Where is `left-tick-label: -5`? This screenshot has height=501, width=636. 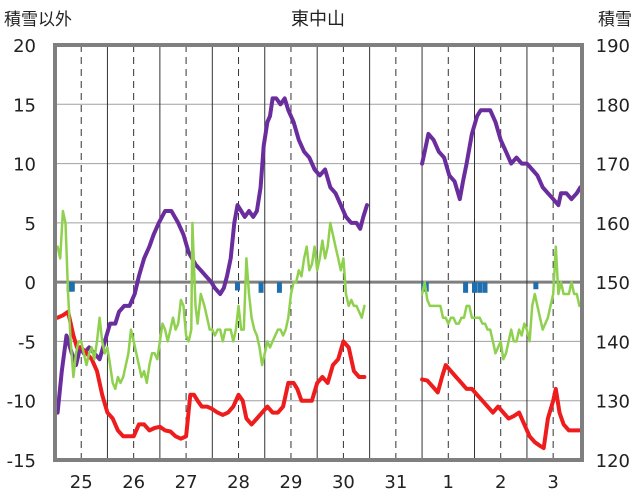
left-tick-label: -5 is located at coordinates (27, 342).